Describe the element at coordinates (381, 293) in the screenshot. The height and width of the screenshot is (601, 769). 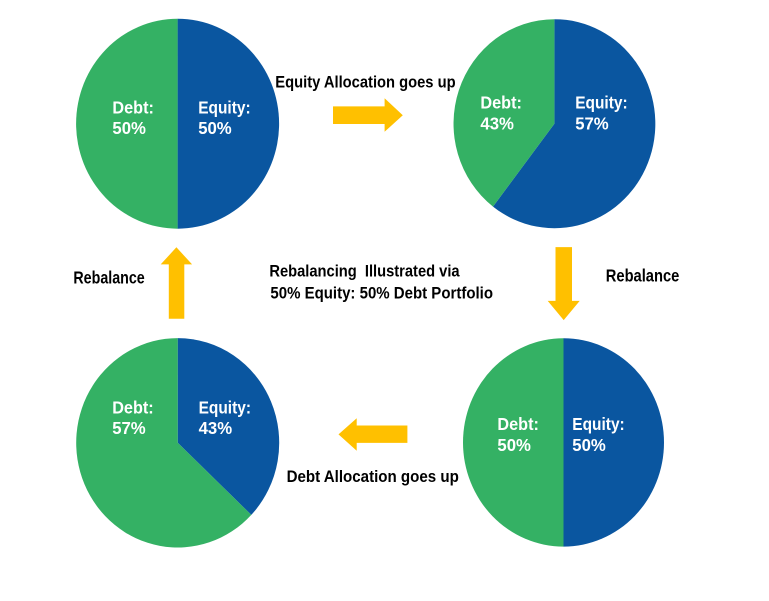
I see `svg-text: 50% Equity: 50% Debt Portfolio` at that location.